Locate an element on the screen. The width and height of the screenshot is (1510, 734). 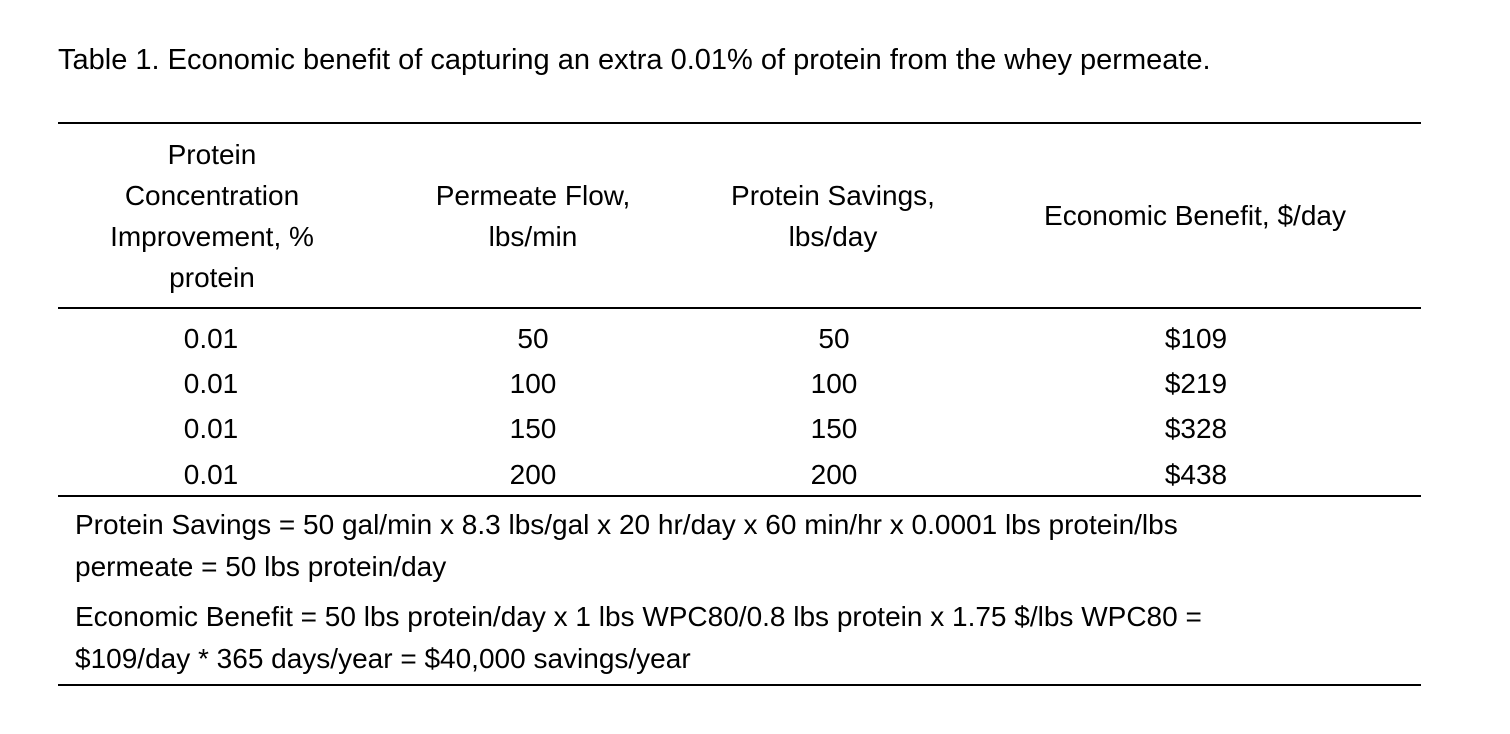
note-line: permeate = 50 lbs protein/day is located at coordinates (261, 566).